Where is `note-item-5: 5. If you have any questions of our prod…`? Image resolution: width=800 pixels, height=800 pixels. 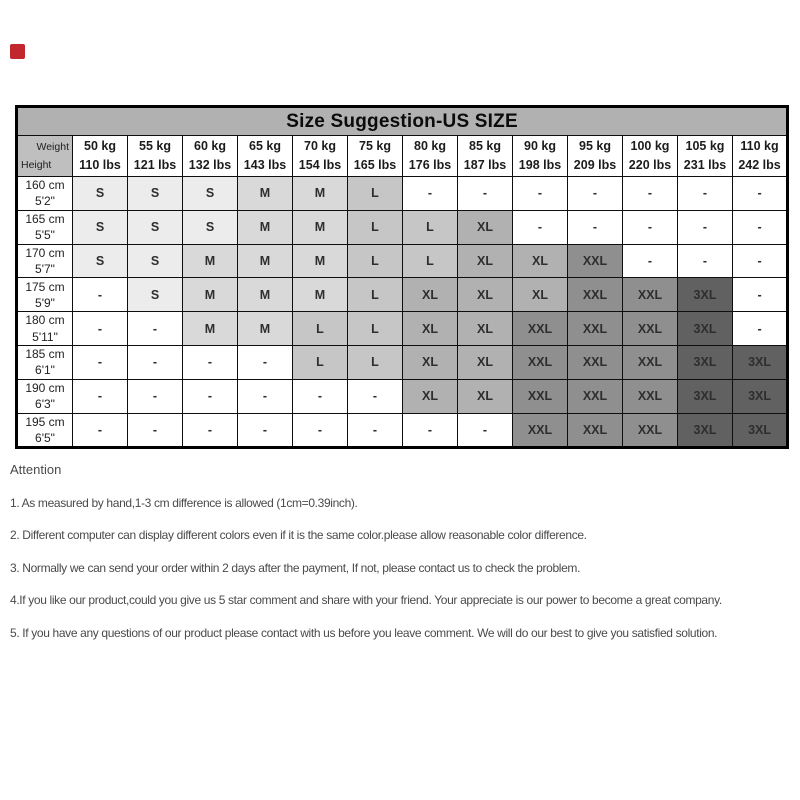 note-item-5: 5. If you have any questions of our prod… is located at coordinates (364, 632).